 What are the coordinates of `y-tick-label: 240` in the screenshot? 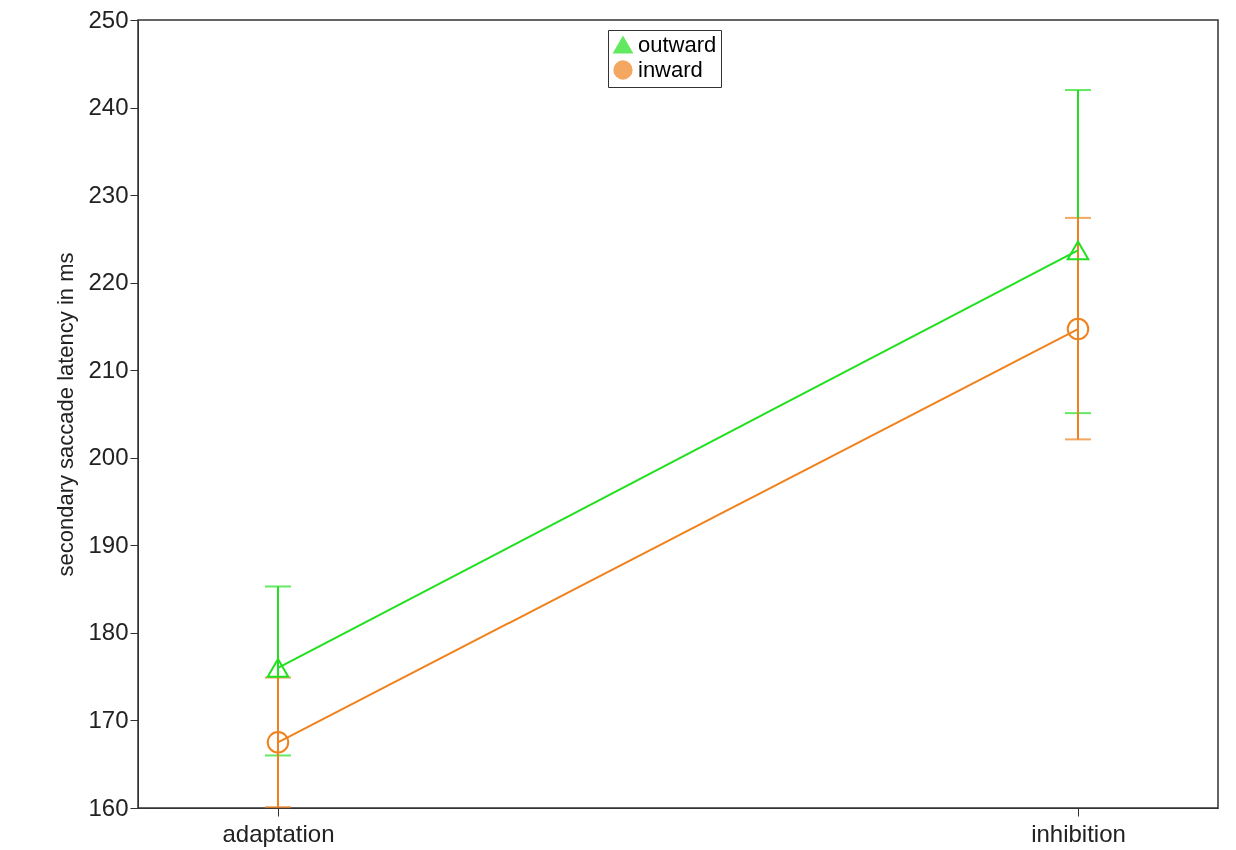 It's located at (108, 107).